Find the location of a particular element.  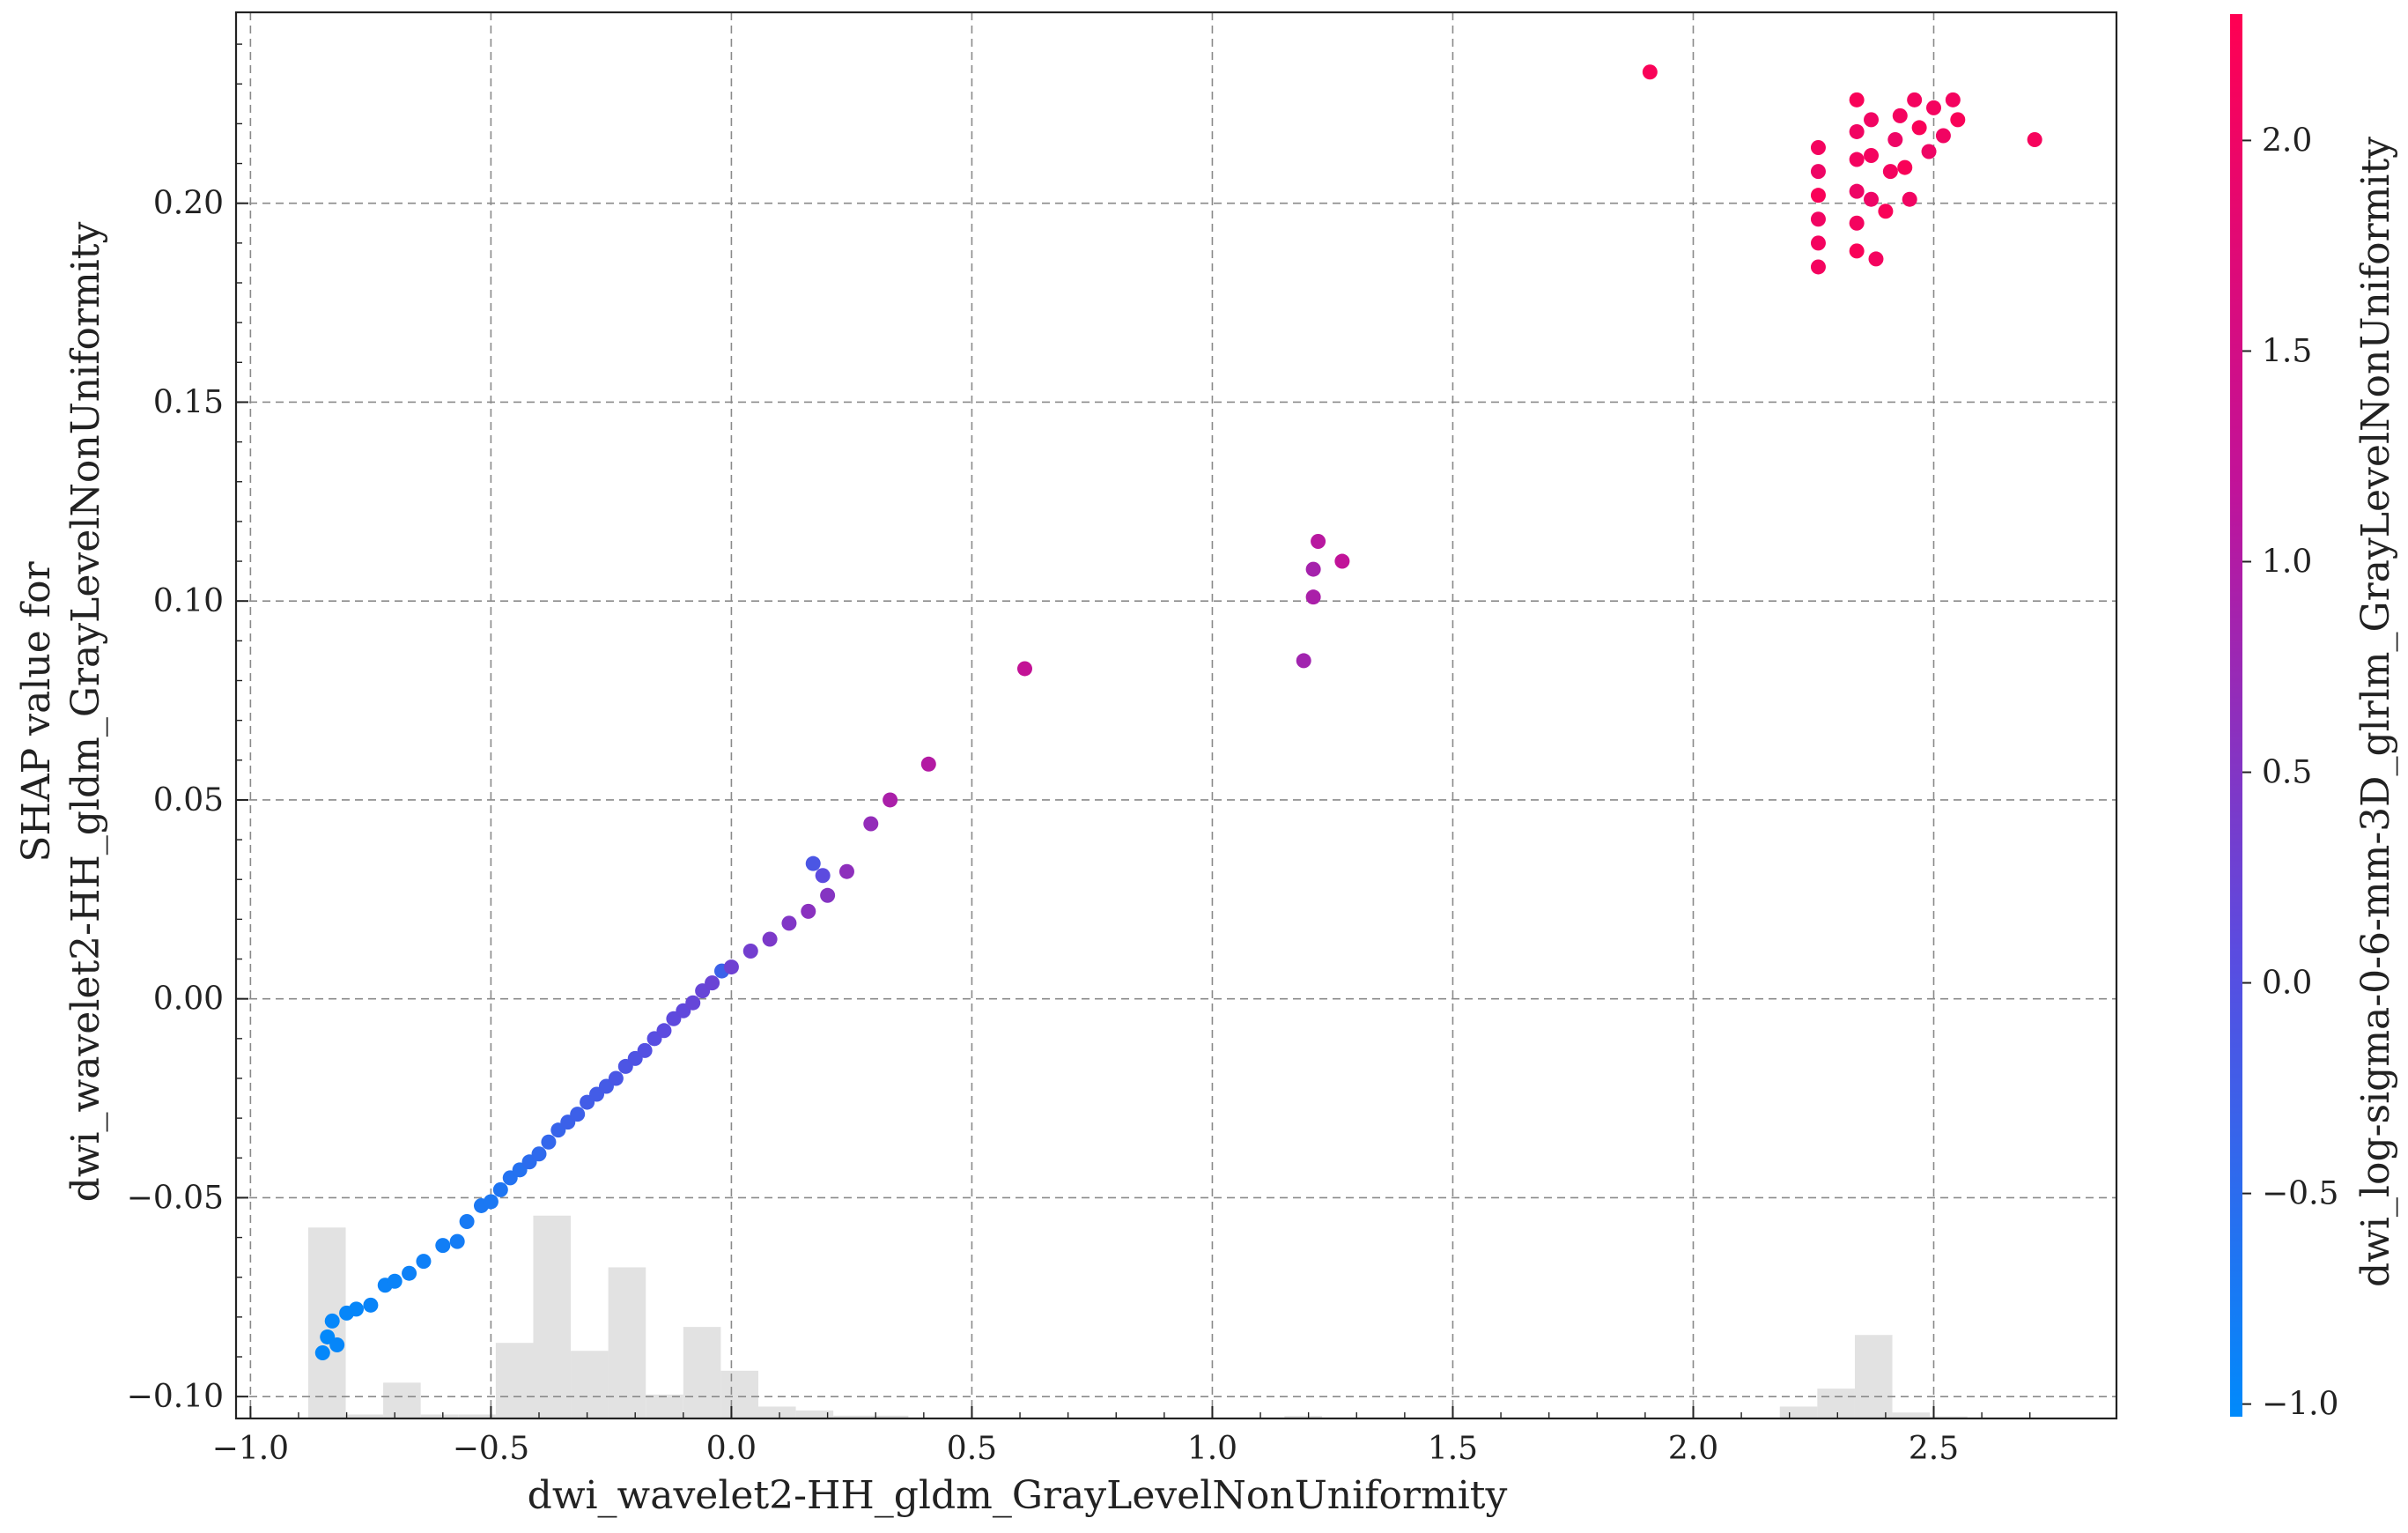

y-tick-label: 0.15 is located at coordinates (189, 402).